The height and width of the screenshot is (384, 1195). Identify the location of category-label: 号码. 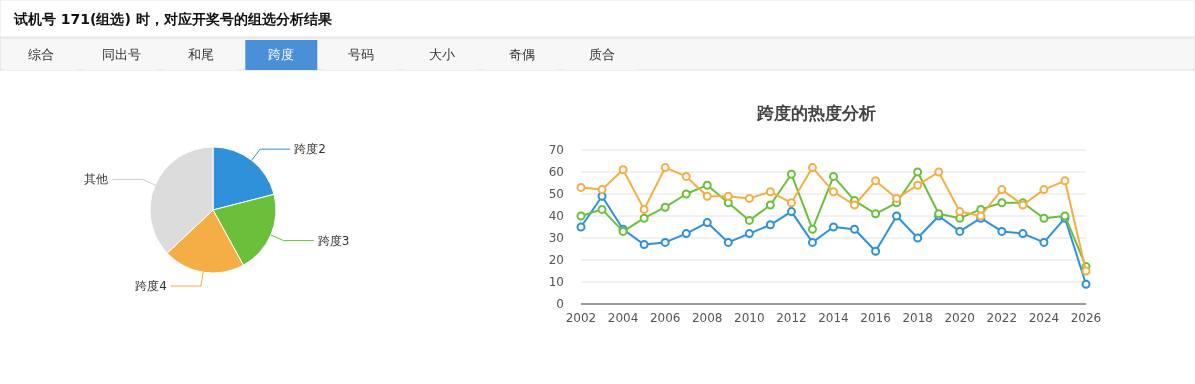
(361, 54).